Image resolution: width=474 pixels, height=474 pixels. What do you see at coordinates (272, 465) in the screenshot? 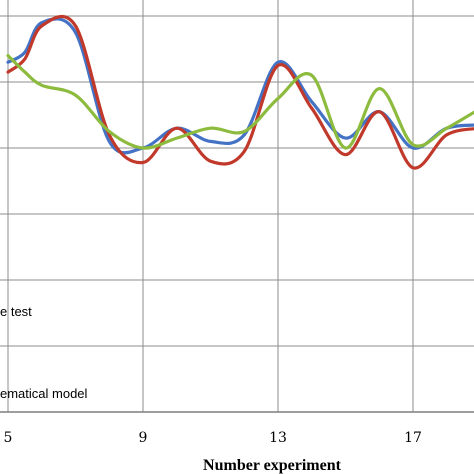
I see `x-axis-title: Number experiment` at bounding box center [272, 465].